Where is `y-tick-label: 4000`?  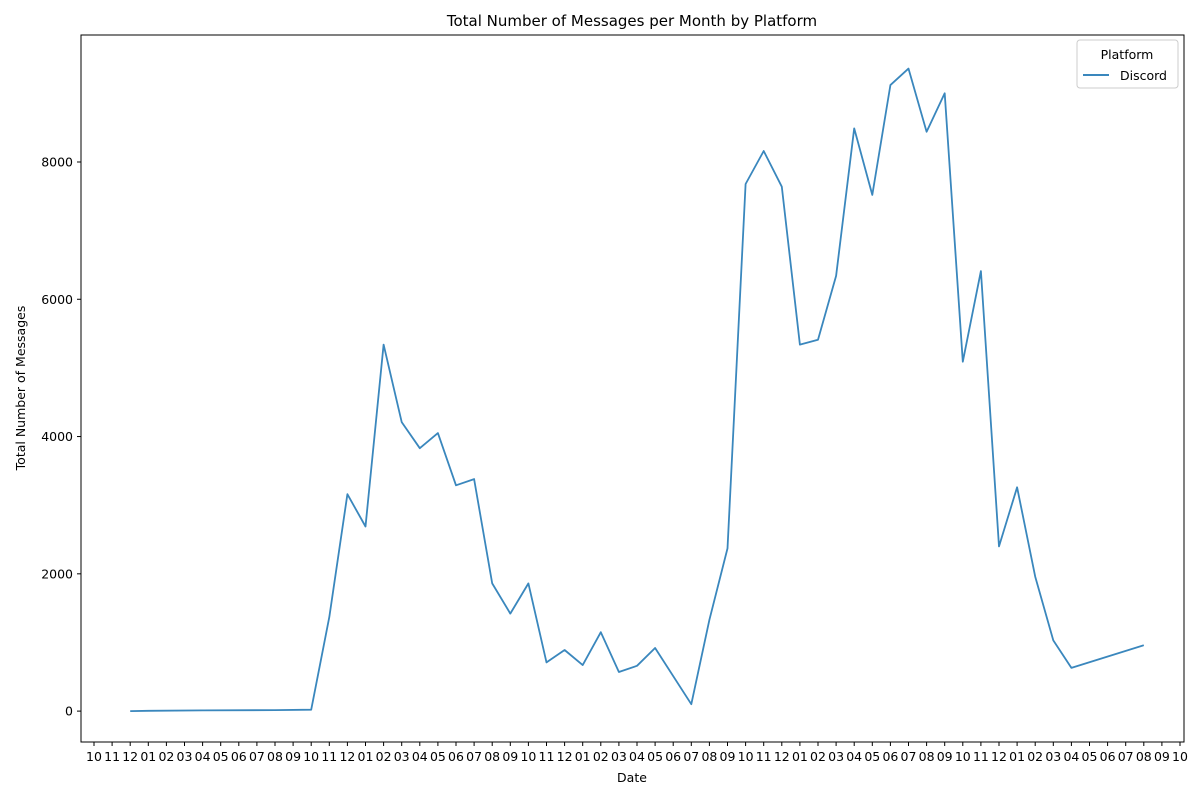 y-tick-label: 4000 is located at coordinates (57, 436).